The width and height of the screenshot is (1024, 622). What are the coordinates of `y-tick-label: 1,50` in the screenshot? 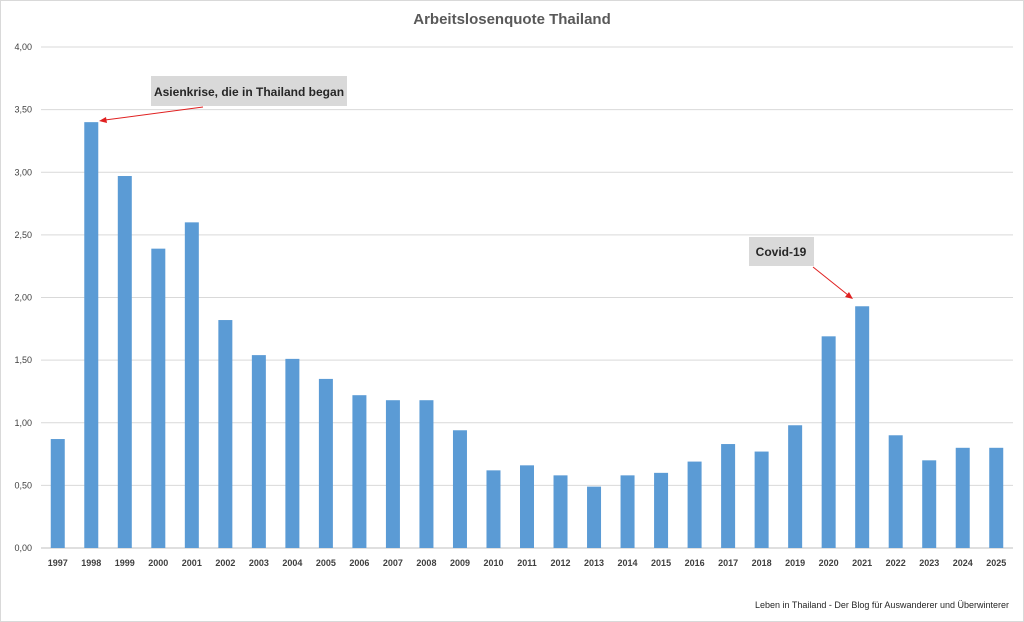 It's located at (23, 360).